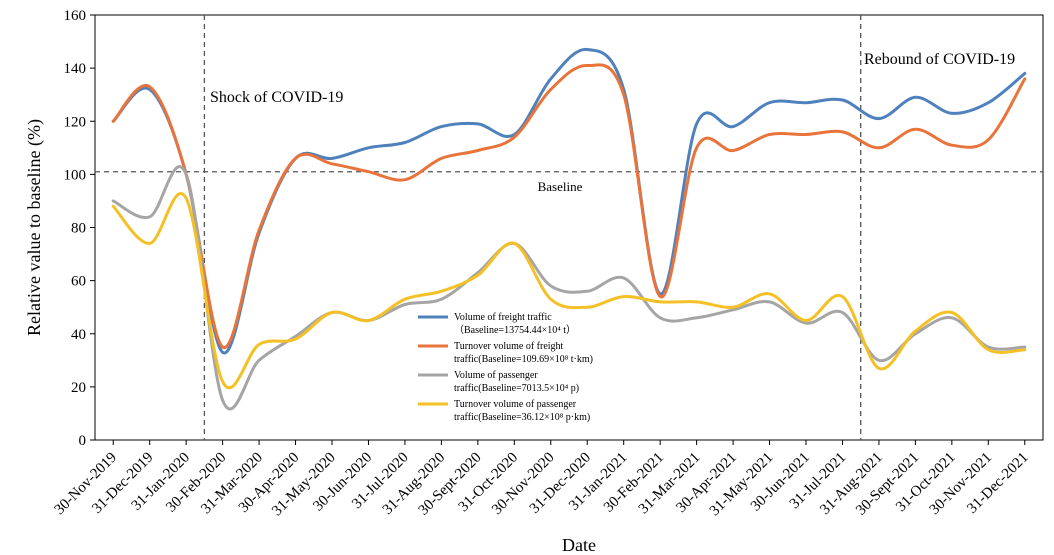 The width and height of the screenshot is (1054, 555). Describe the element at coordinates (939, 59) in the screenshot. I see `annotation-rebound: Rebound of COVID-19` at that location.